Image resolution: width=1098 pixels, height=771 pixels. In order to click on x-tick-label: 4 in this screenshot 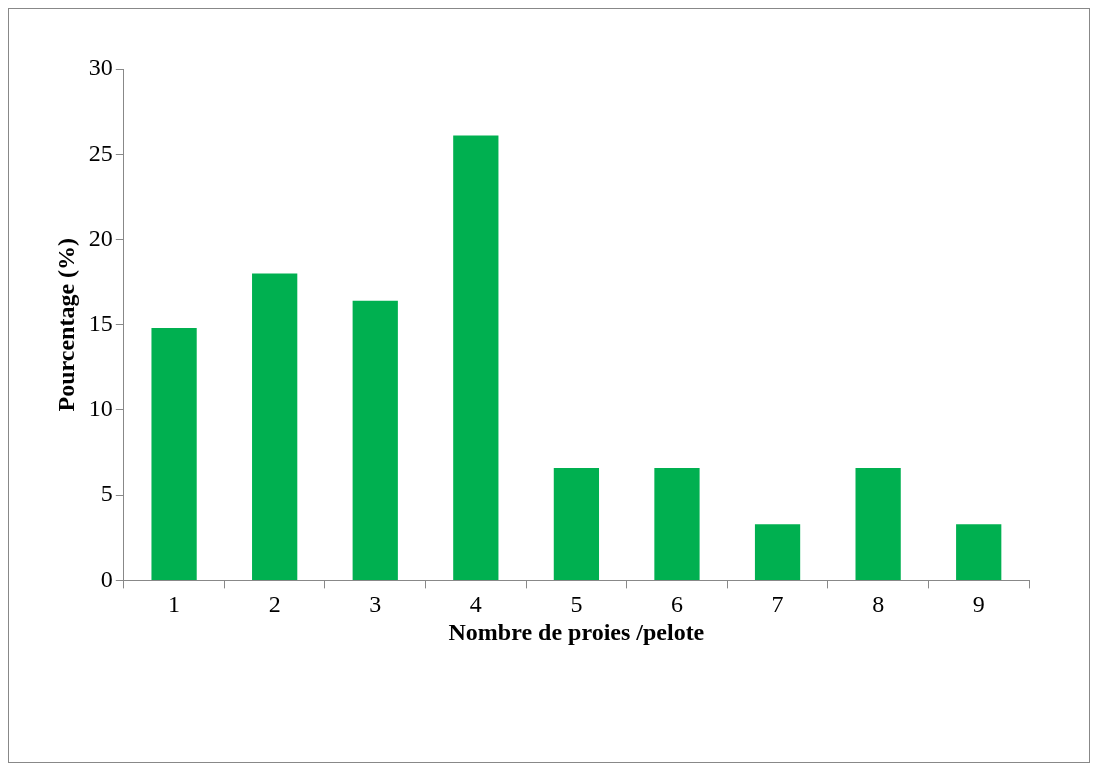, I will do `click(475, 604)`.